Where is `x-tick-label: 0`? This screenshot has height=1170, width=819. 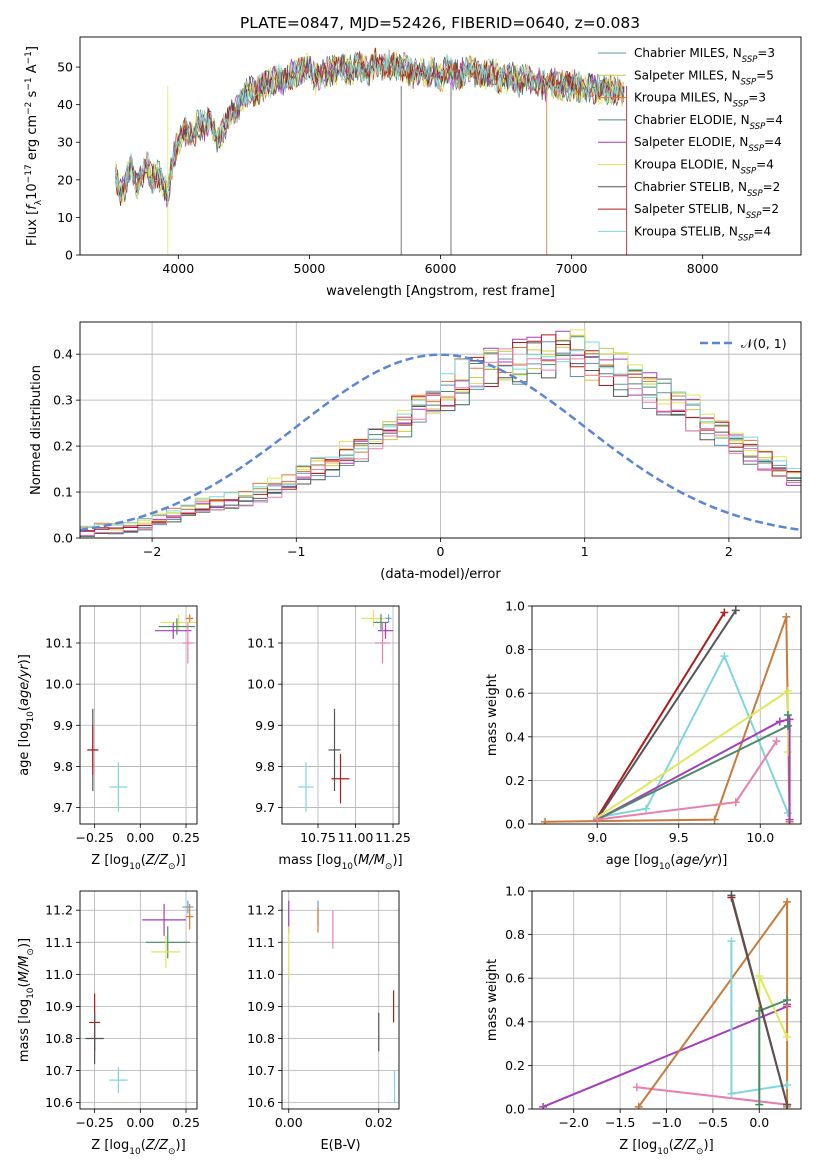 x-tick-label: 0 is located at coordinates (441, 551).